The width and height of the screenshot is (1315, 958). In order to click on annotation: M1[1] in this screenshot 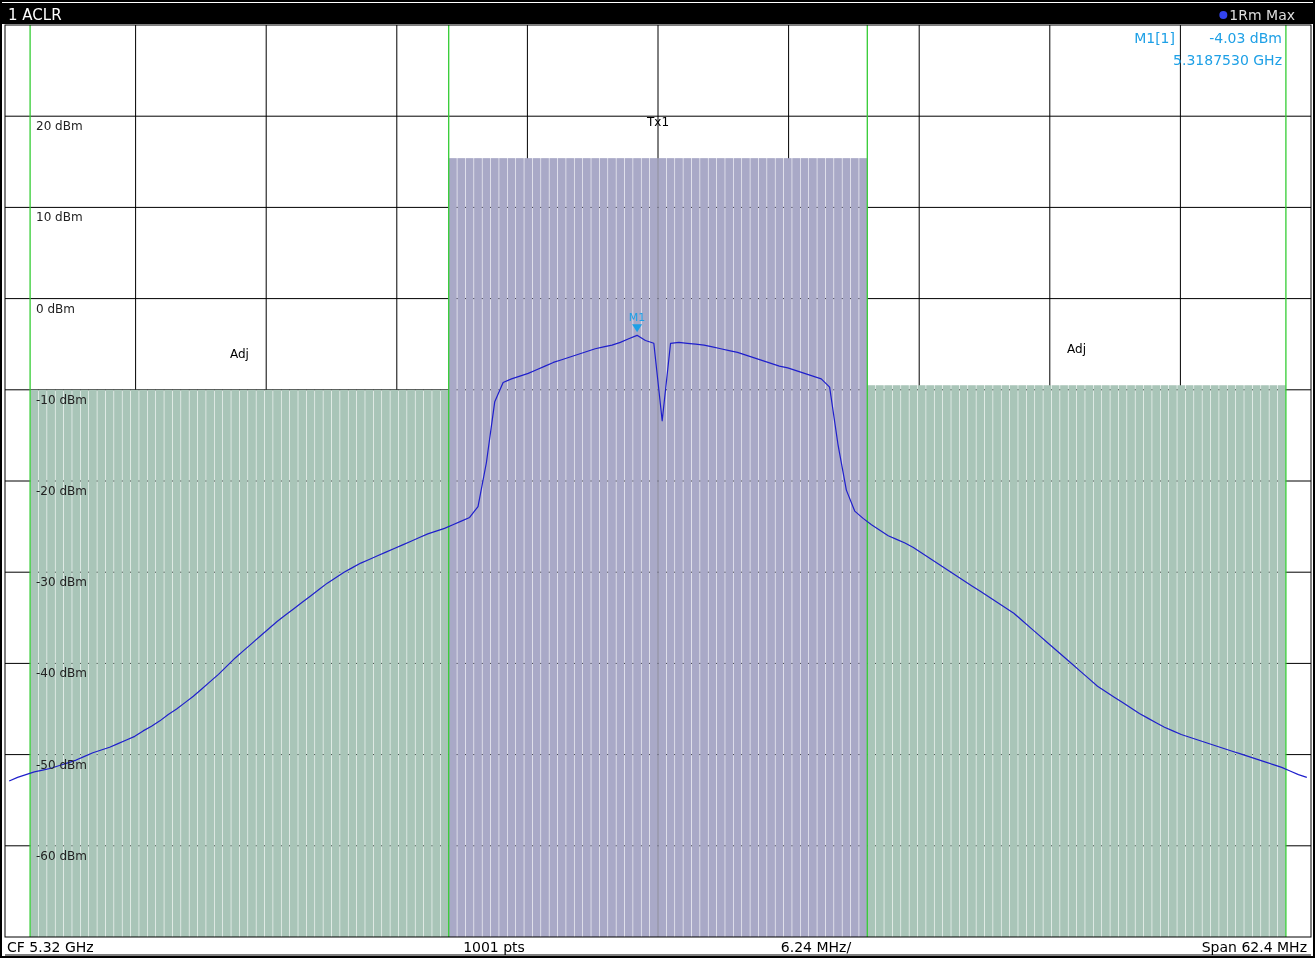, I will do `click(1154, 38)`.